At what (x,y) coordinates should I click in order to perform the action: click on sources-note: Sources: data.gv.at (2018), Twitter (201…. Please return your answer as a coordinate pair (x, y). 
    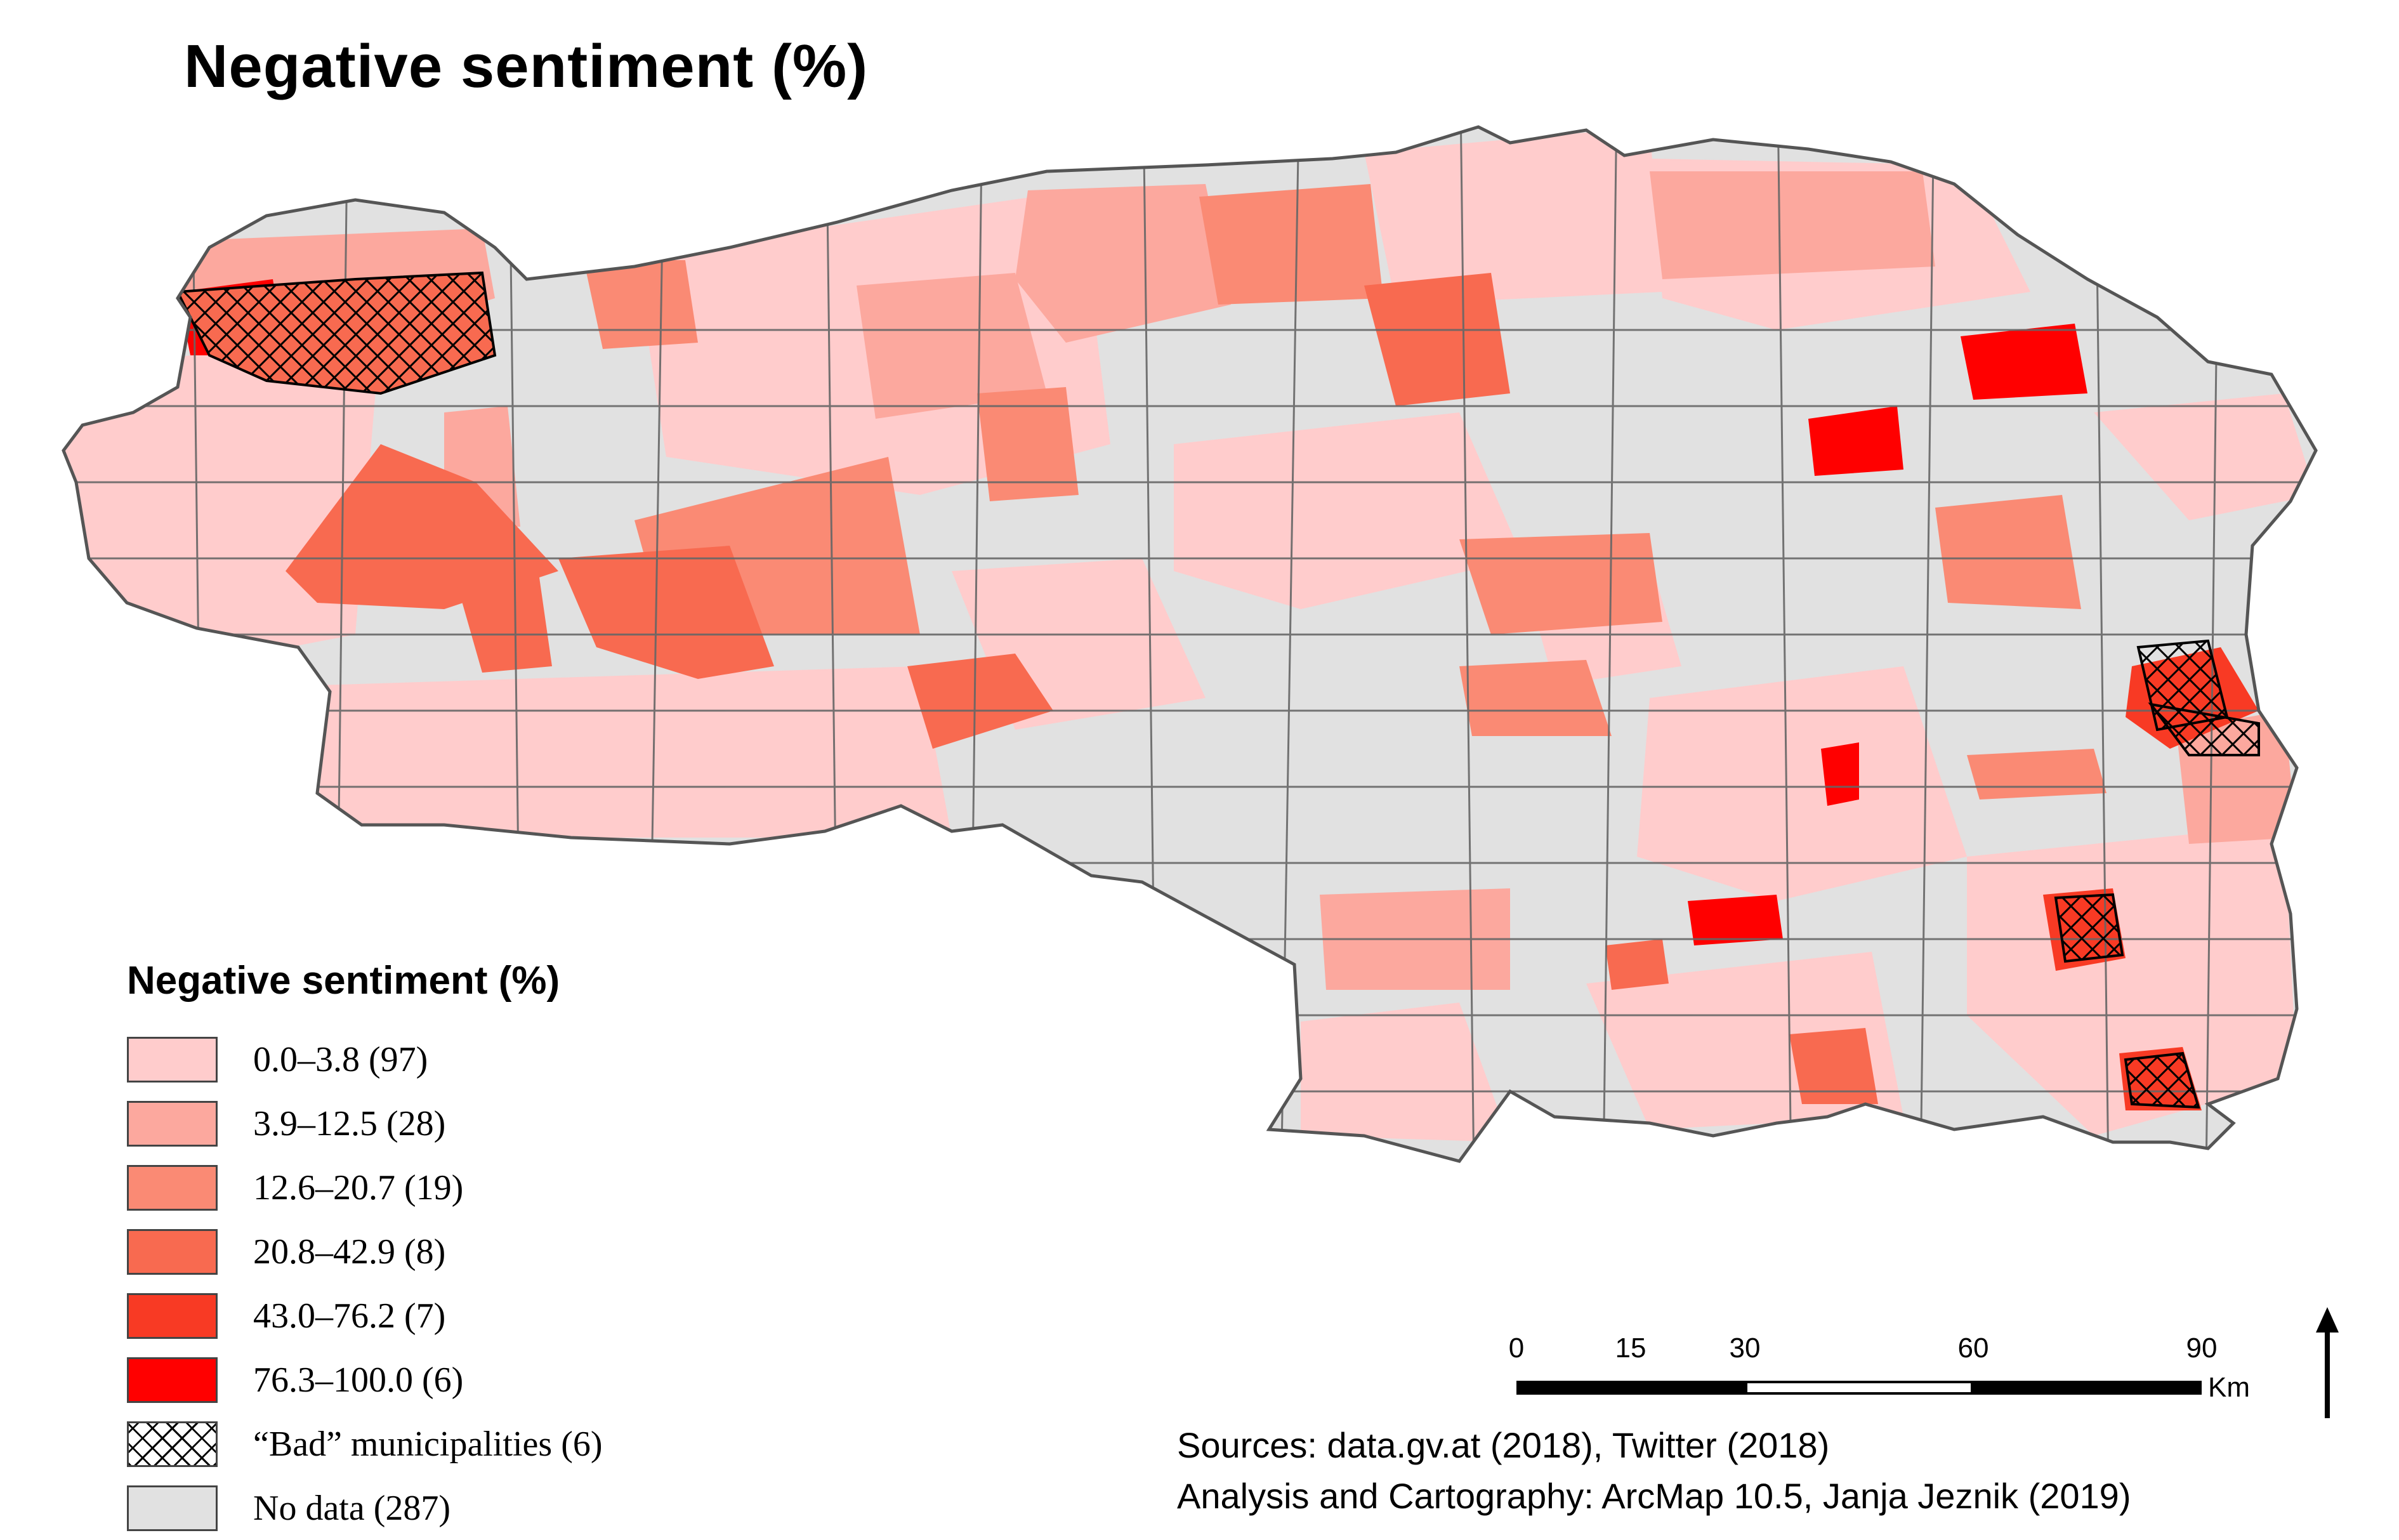
    Looking at the image, I should click on (1654, 1471).